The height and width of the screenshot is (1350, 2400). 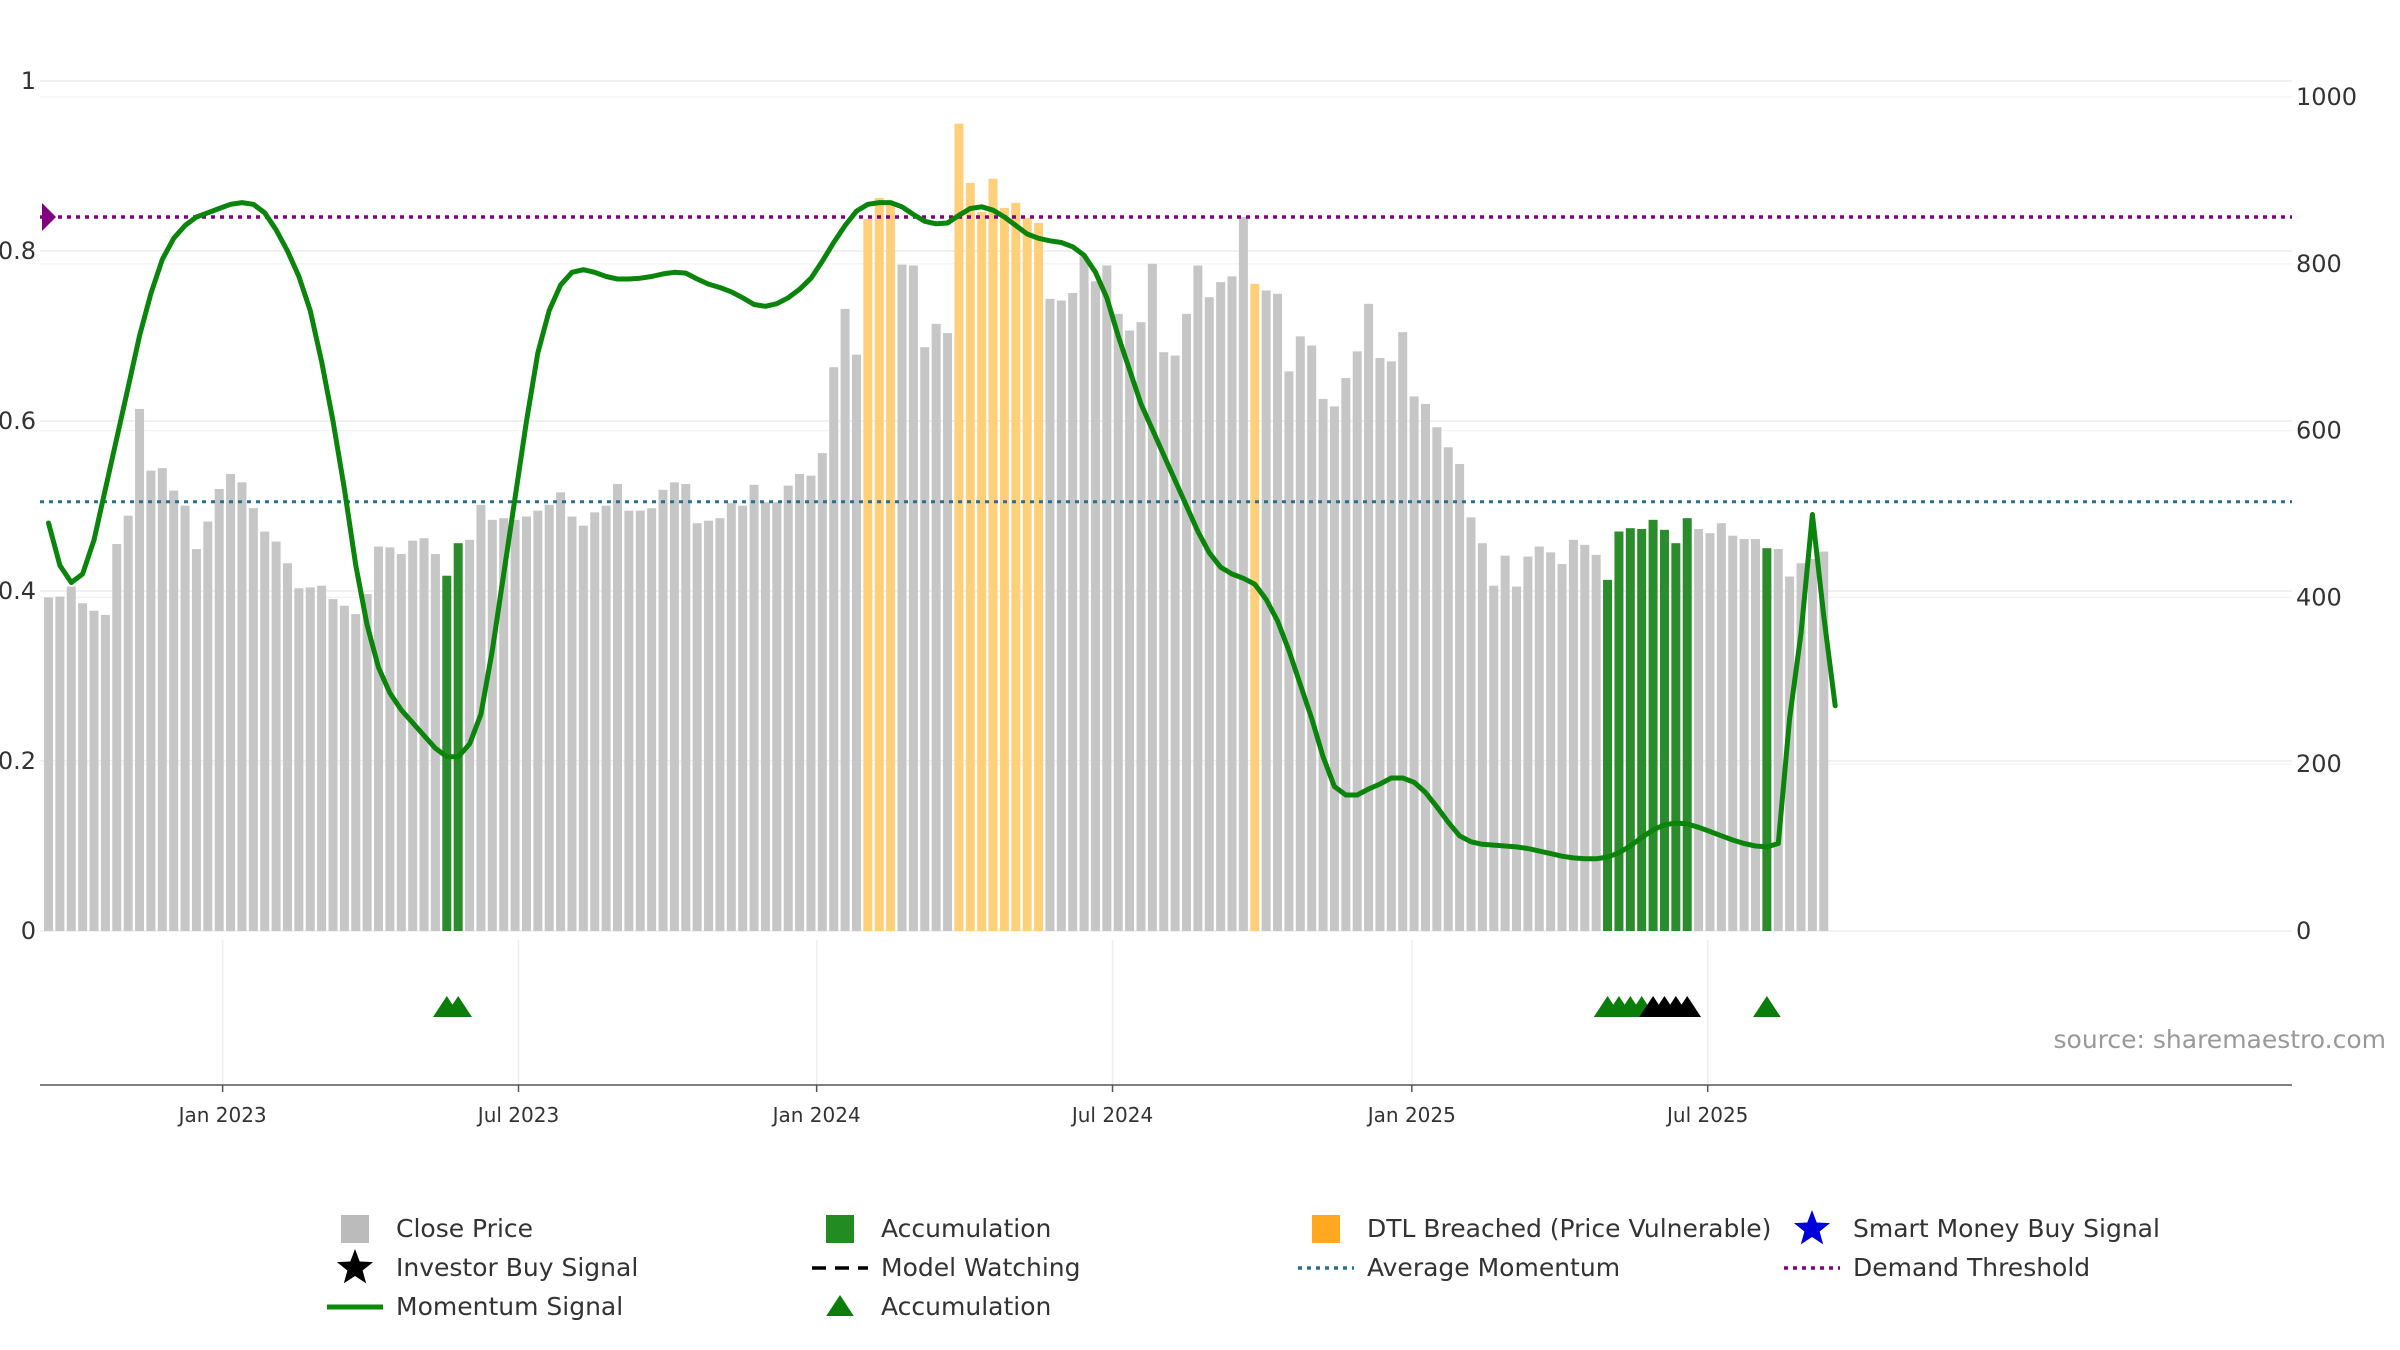 I want to click on x-axis-tick-label: Jan 2023, so click(x=222, y=1115).